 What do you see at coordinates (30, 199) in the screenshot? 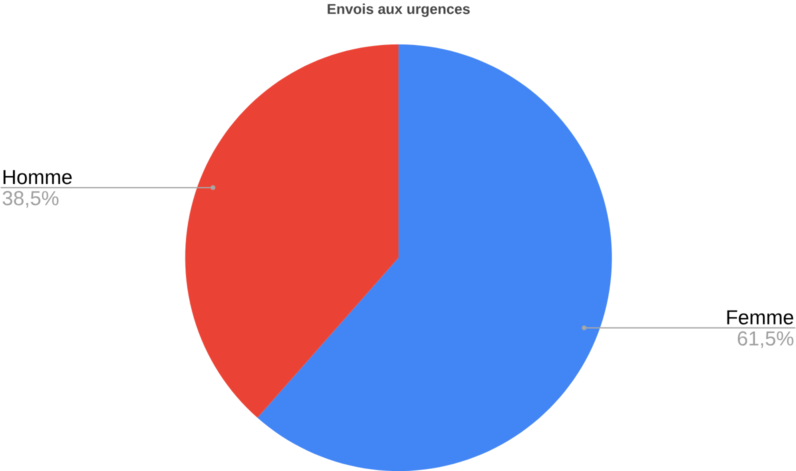
I see `data-label: 38,5%` at bounding box center [30, 199].